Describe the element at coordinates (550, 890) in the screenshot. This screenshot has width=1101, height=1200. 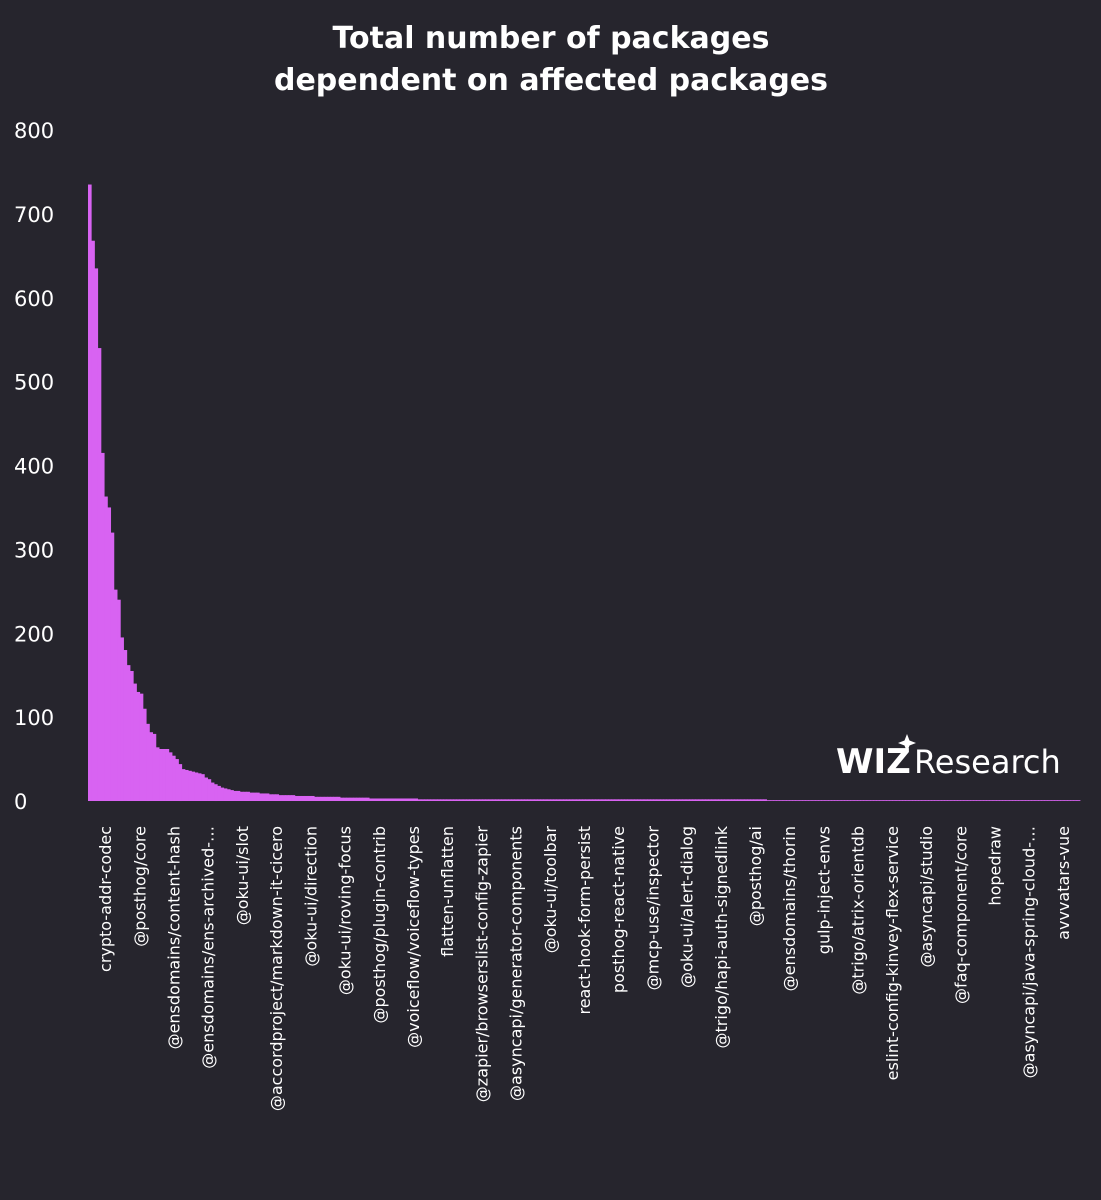
I see `x-tick-label: @oku-ui/toolbar` at that location.